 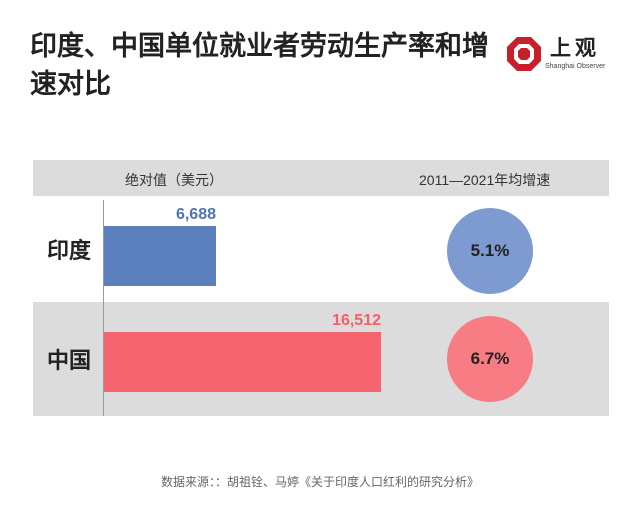 What do you see at coordinates (69, 361) in the screenshot?
I see `category-label-china: 中国` at bounding box center [69, 361].